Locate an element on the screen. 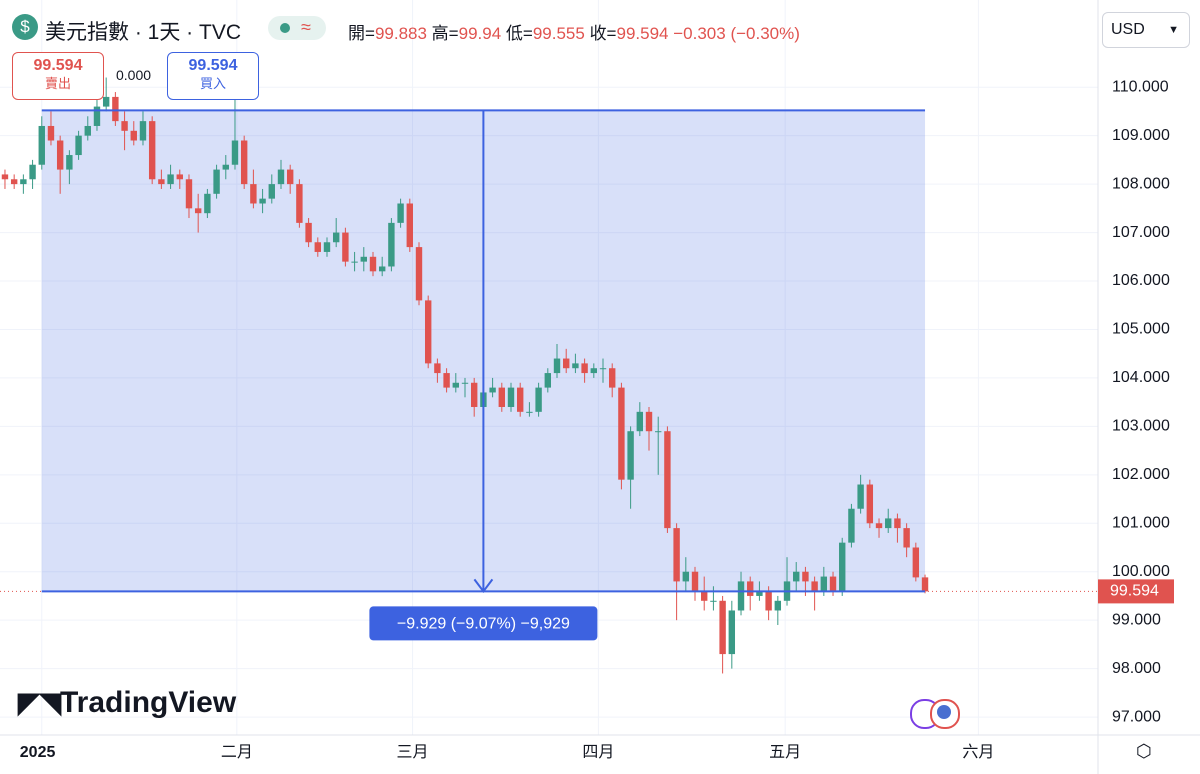  ohlc-name: 高= is located at coordinates (445, 33).